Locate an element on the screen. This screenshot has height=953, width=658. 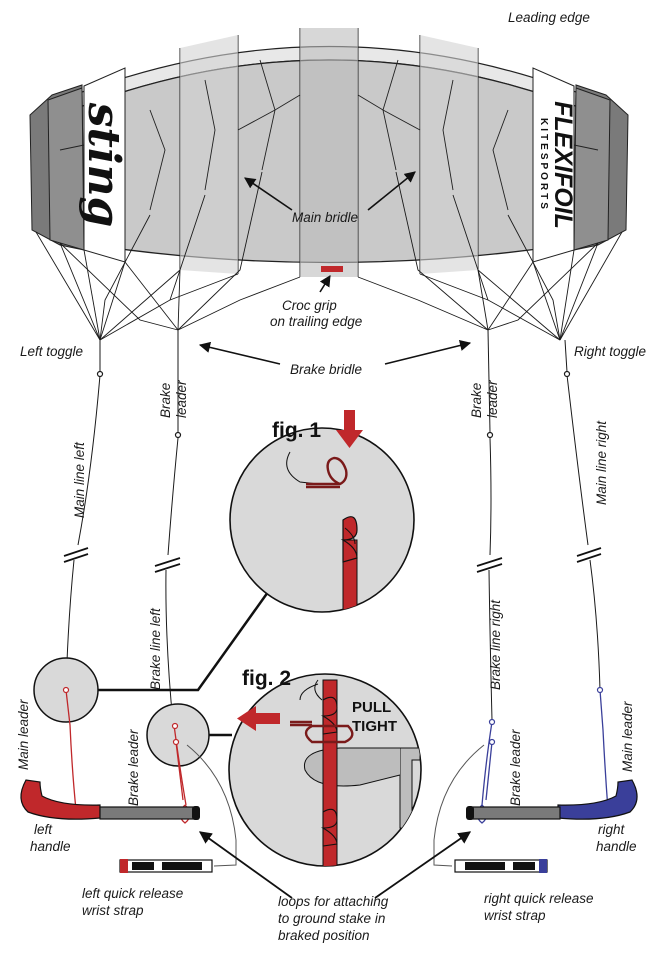
flexifoil-logo-text: FLEXIFOIL is located at coordinates (563, 165).